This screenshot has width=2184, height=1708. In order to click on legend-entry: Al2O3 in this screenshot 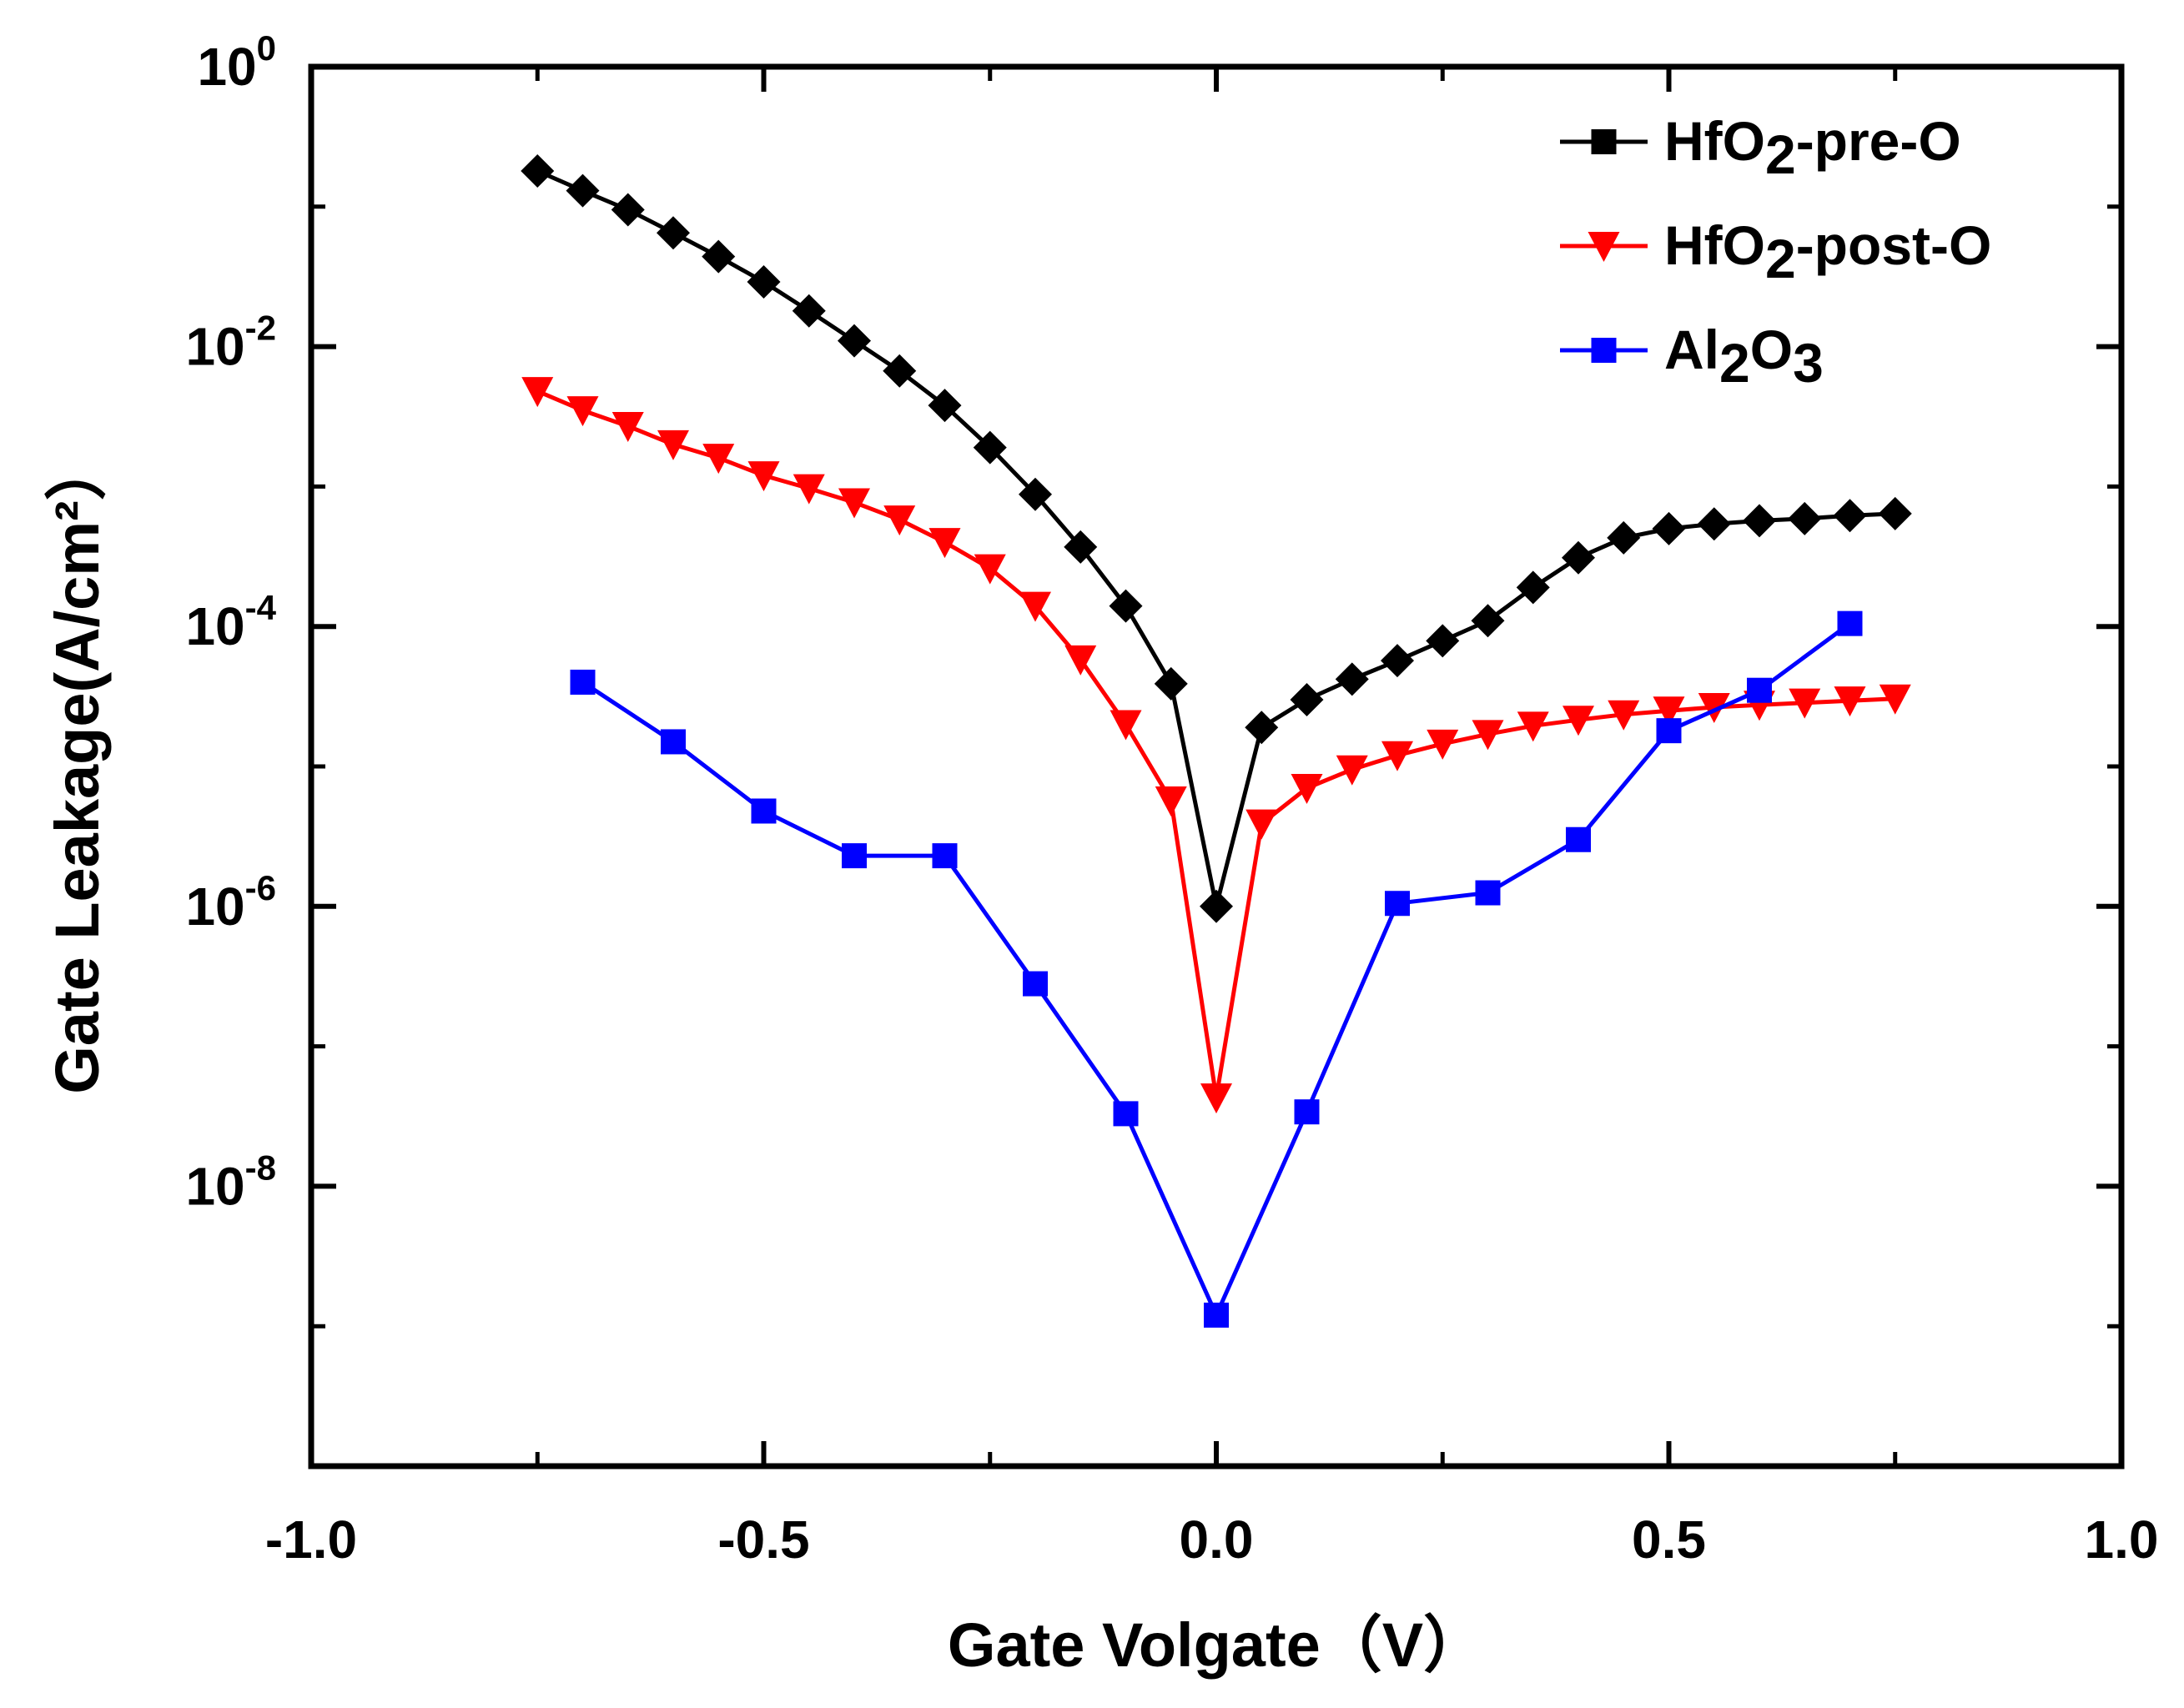, I will do `click(1692, 356)`.